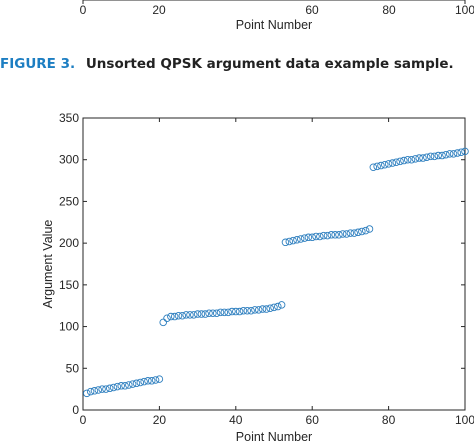  What do you see at coordinates (75, 410) in the screenshot?
I see `y-tick-label: 0` at bounding box center [75, 410].